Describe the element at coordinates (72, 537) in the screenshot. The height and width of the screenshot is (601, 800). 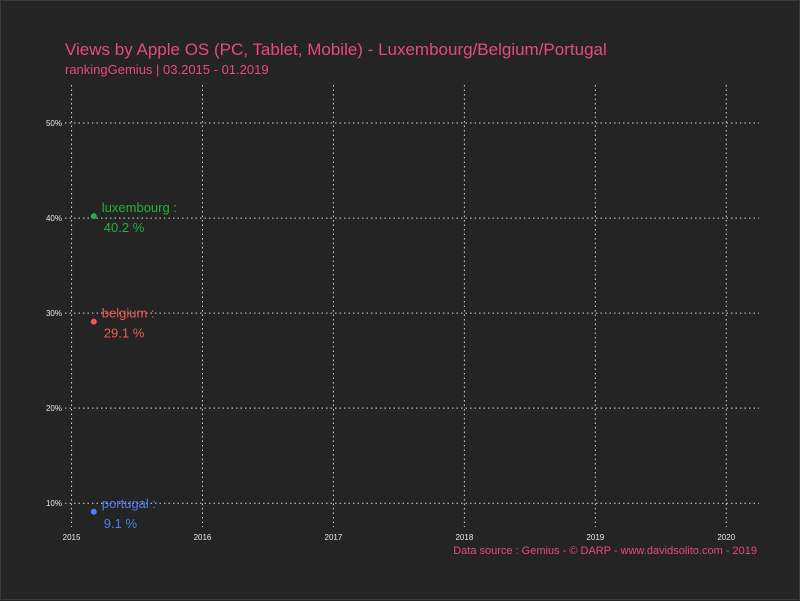
I see `x-tick-label: 2015` at that location.